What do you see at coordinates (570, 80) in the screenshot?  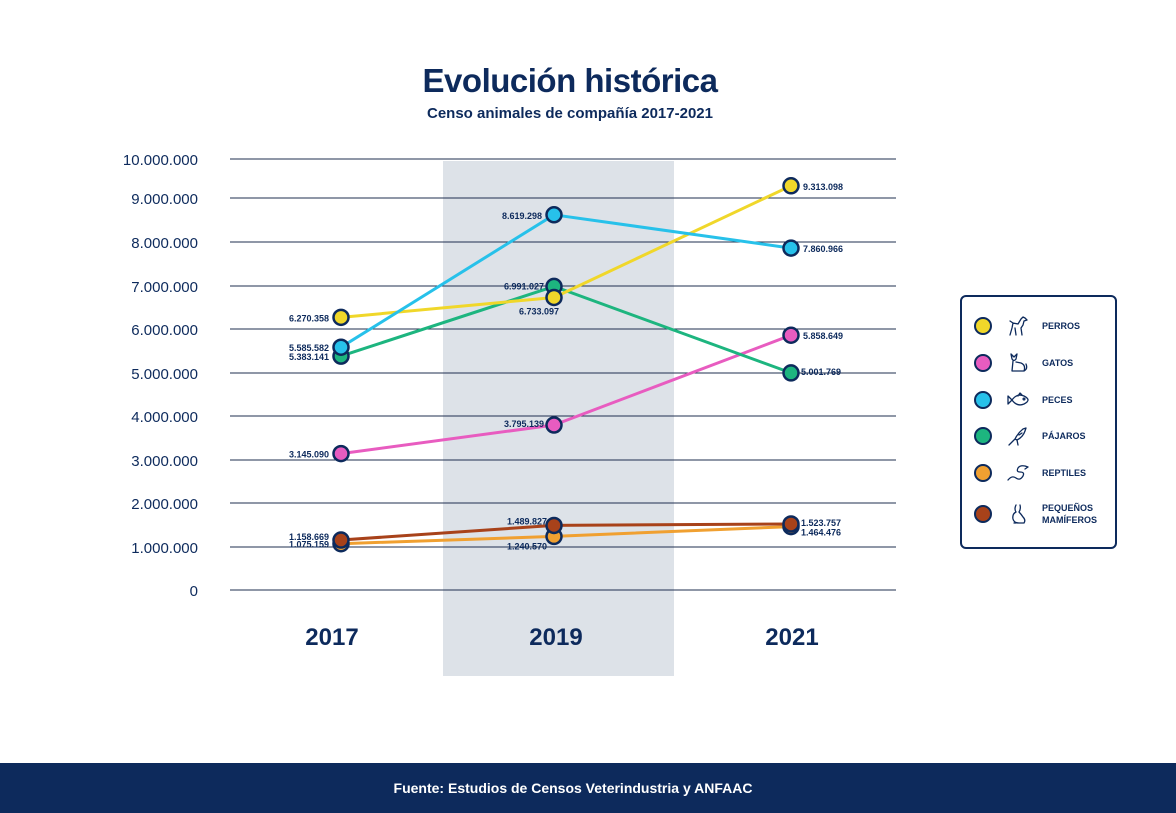 I see `chart-title: Evolución histórica` at bounding box center [570, 80].